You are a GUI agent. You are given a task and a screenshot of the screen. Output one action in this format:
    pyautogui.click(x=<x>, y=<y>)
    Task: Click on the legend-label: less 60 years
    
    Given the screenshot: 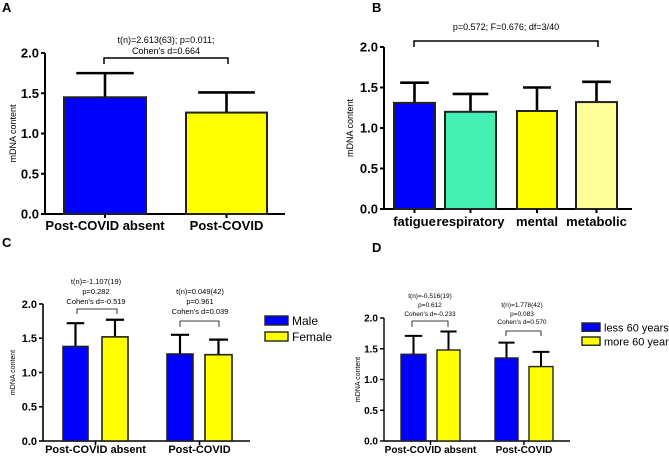 What is the action you would take?
    pyautogui.click(x=636, y=328)
    